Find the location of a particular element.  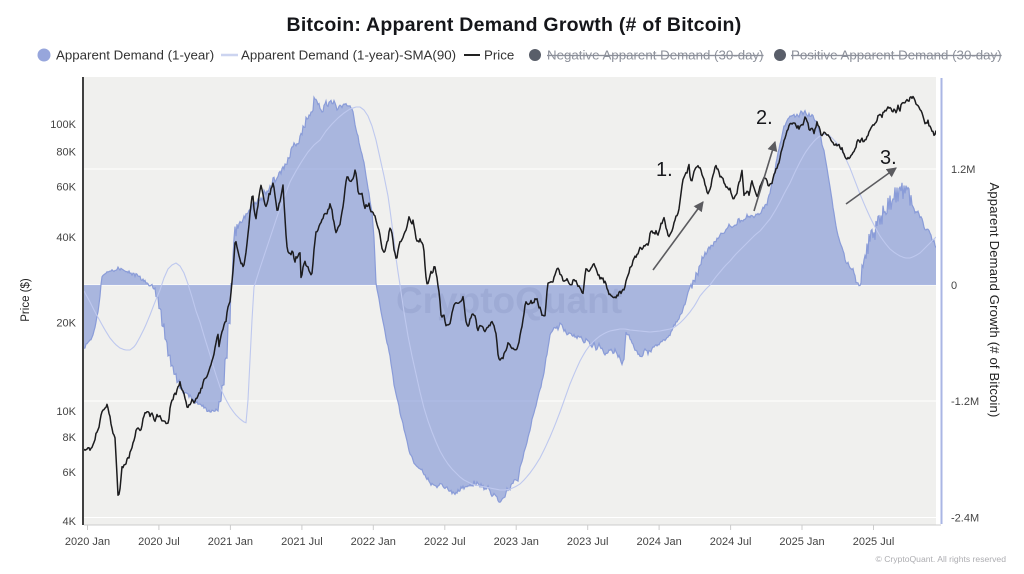

svg-text:Positive Apparent Demand (30-d: Positive Apparent Demand (30-day) is located at coordinates (896, 55).